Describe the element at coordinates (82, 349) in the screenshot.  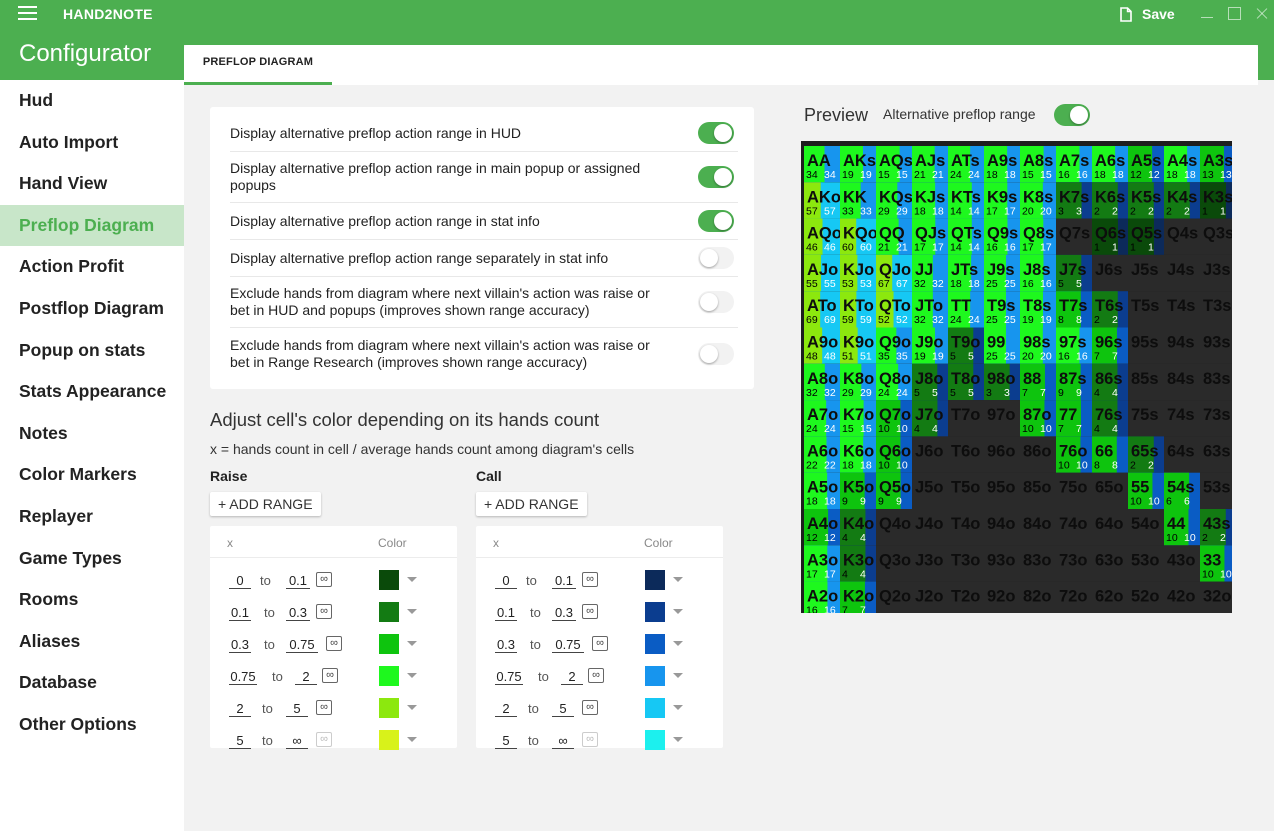
I see `sidebar-item-popup-on-stats: Popup on stats` at that location.